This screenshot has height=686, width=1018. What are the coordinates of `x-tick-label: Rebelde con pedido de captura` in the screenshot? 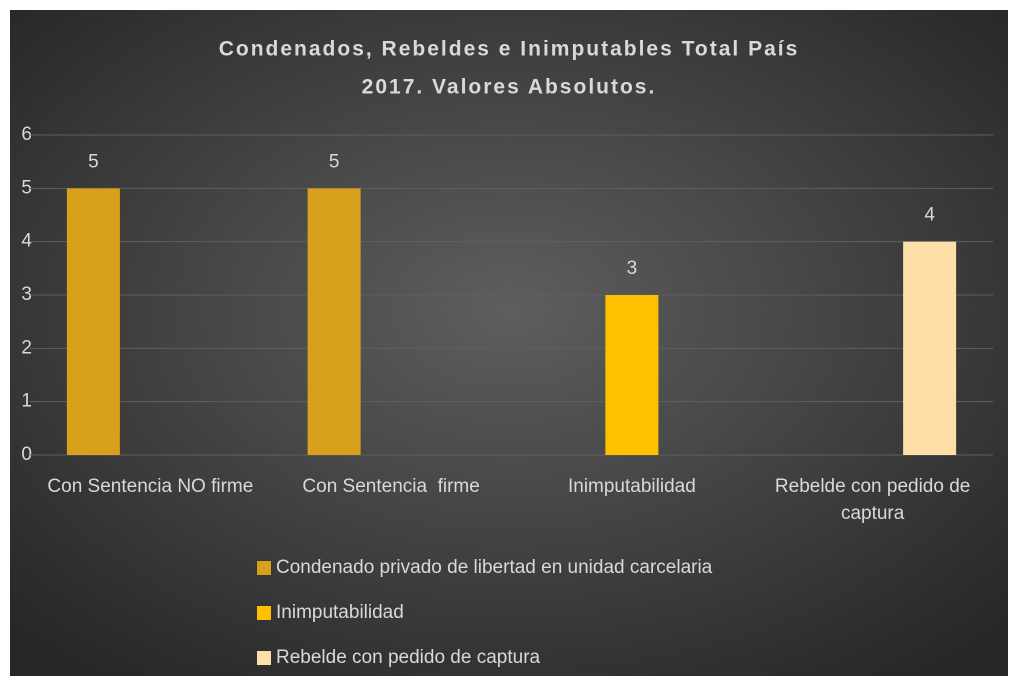 It's located at (875, 500).